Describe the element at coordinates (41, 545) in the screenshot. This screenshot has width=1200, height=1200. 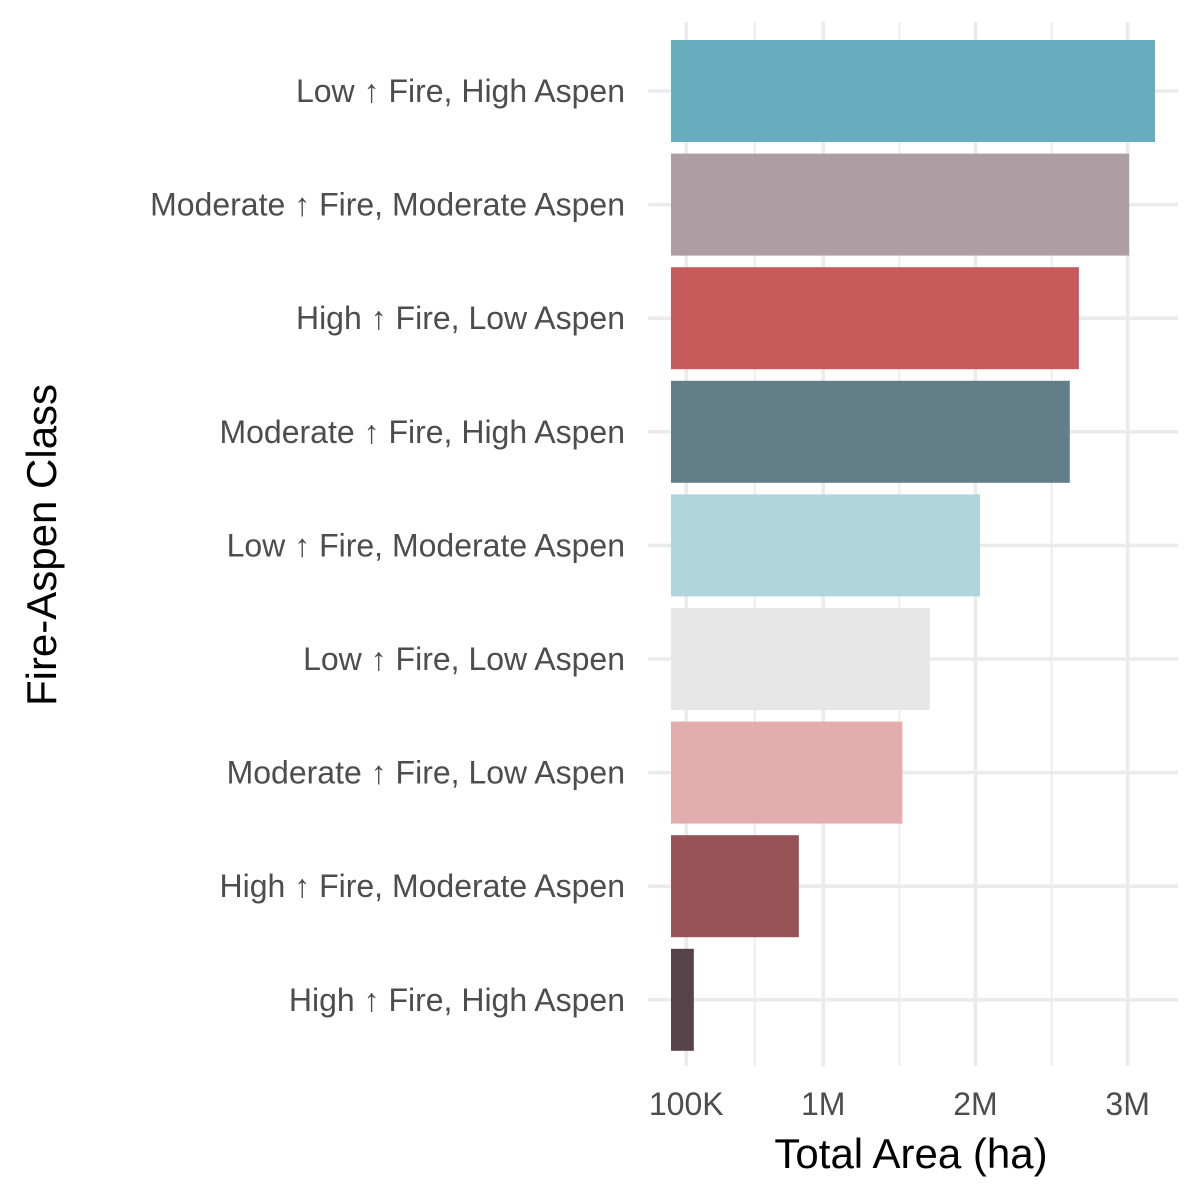
I see `y-axis-title: Fire-Aspen Class` at that location.